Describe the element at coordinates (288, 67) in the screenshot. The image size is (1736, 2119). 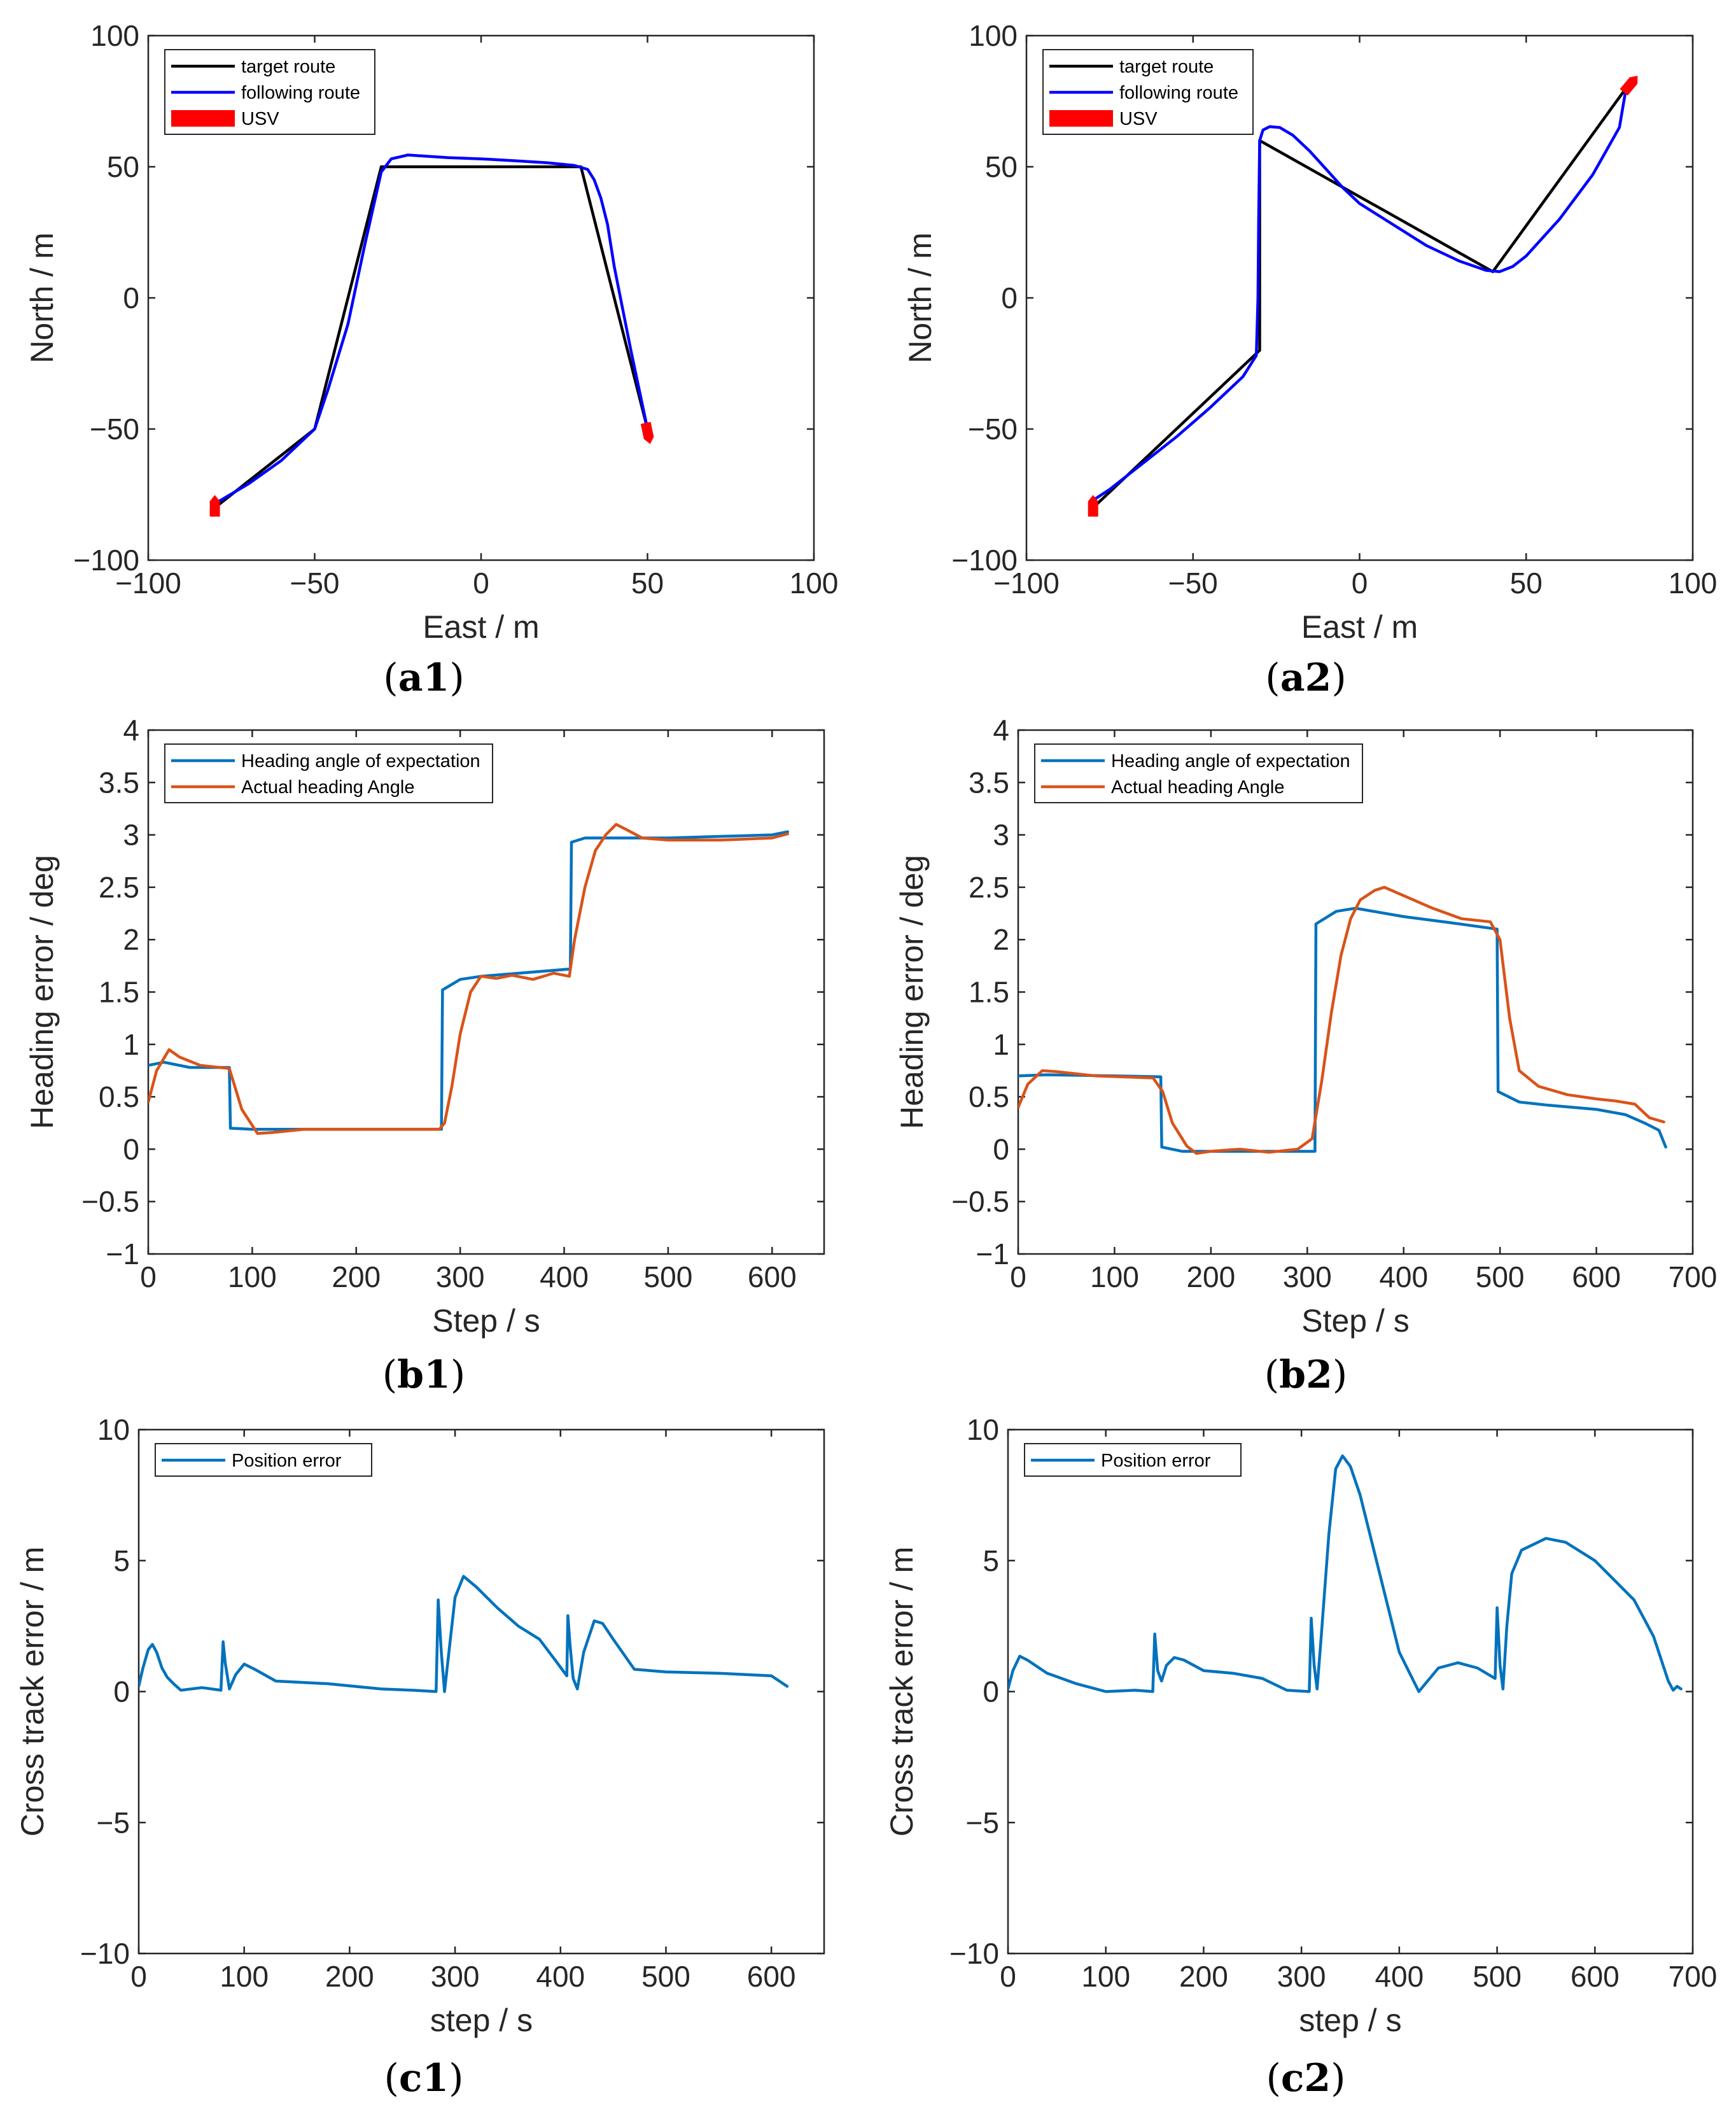
I see `legend-label: target route` at that location.